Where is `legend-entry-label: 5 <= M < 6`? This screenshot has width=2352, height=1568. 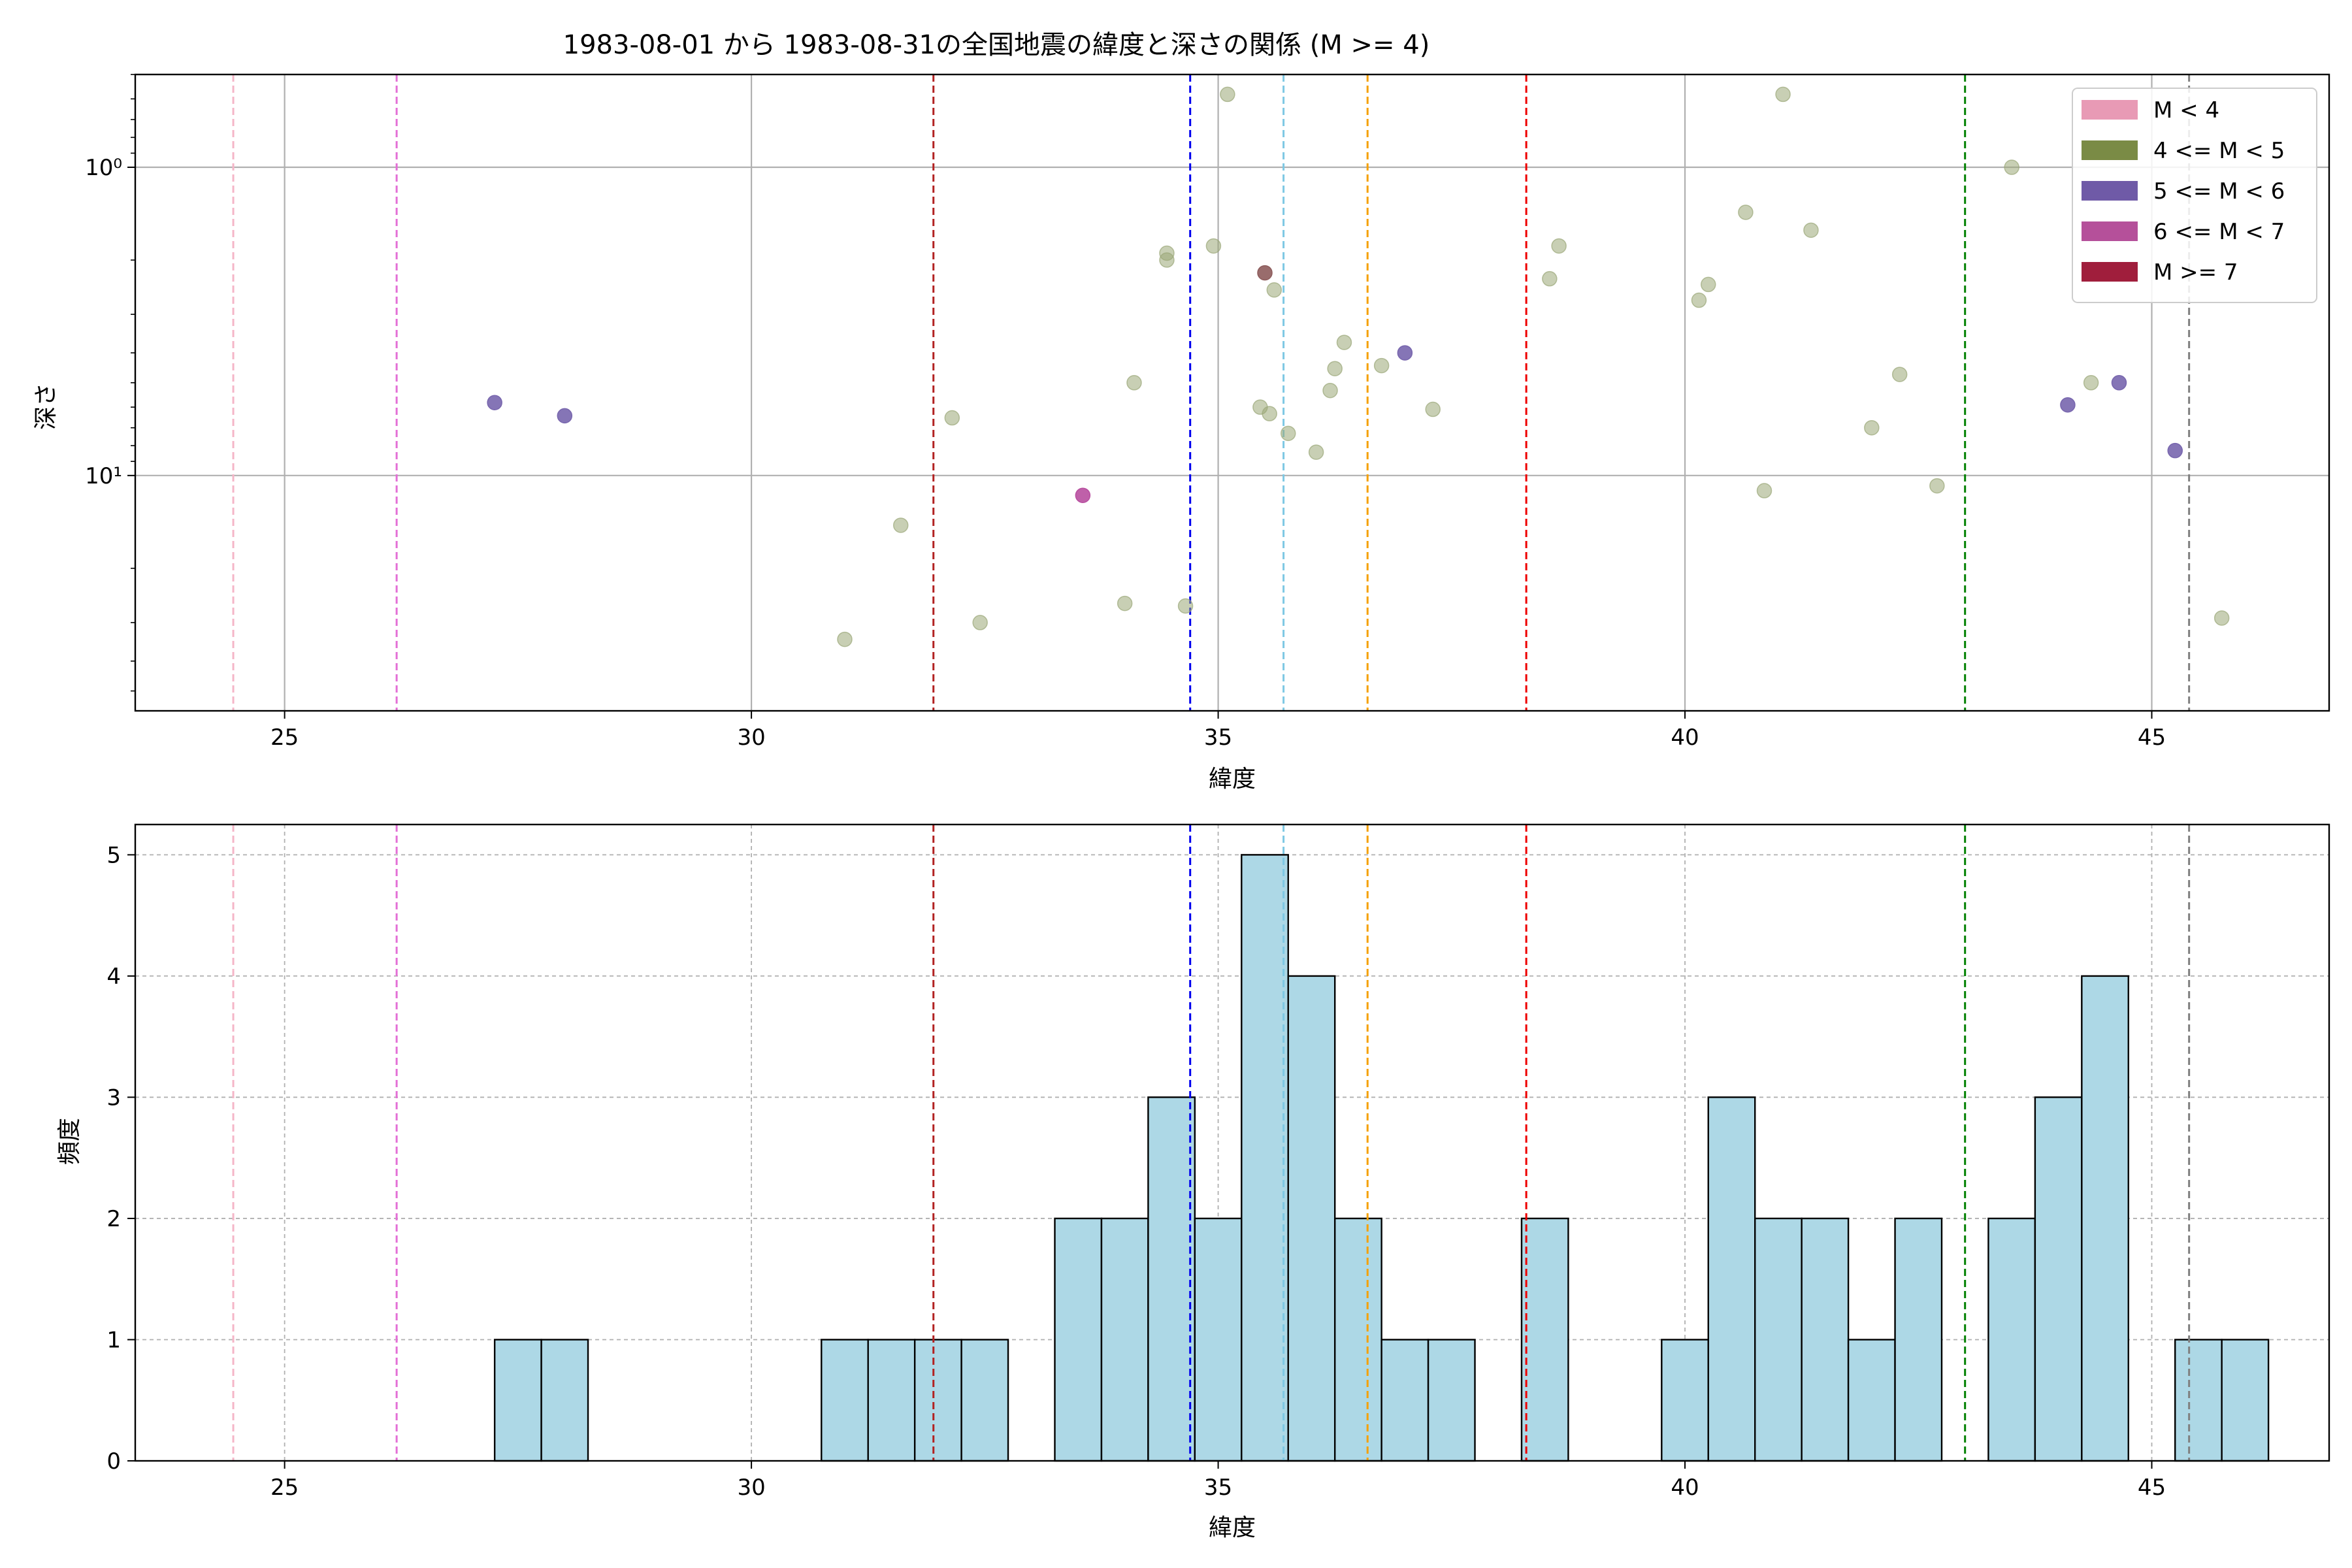
legend-entry-label: 5 <= M < 6 is located at coordinates (2219, 191).